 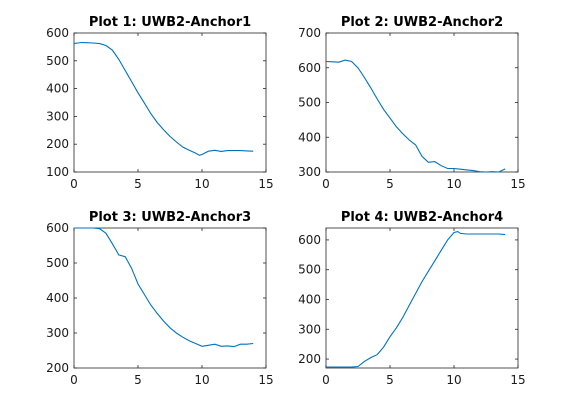 What do you see at coordinates (170, 217) in the screenshot?
I see `plot-title: Plot 3: UWB2-Anchor3` at bounding box center [170, 217].